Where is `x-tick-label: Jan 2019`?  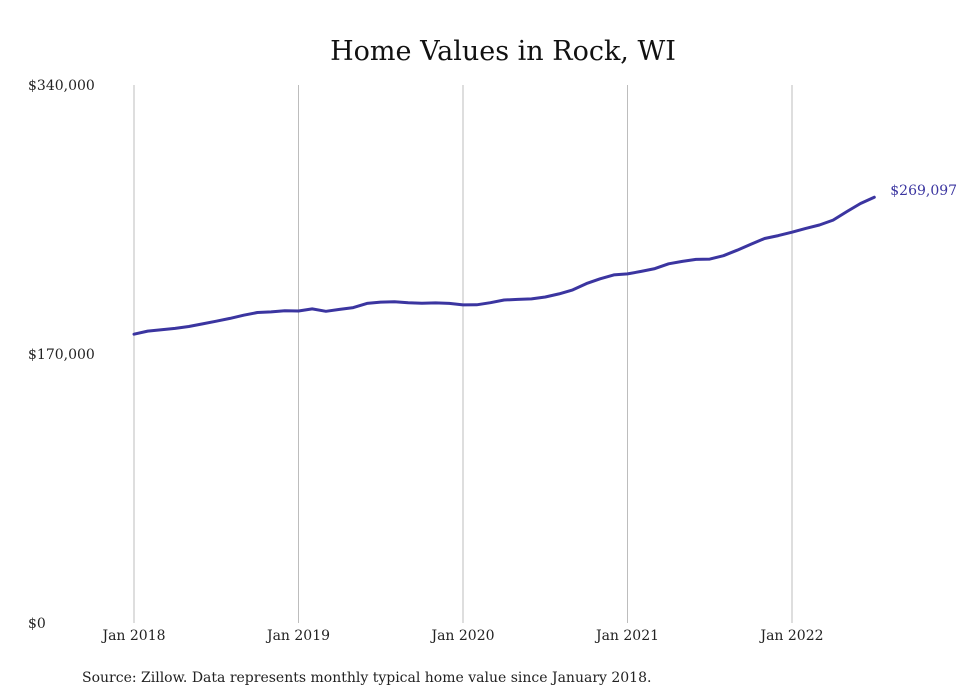
x-tick-label: Jan 2019 is located at coordinates (297, 636).